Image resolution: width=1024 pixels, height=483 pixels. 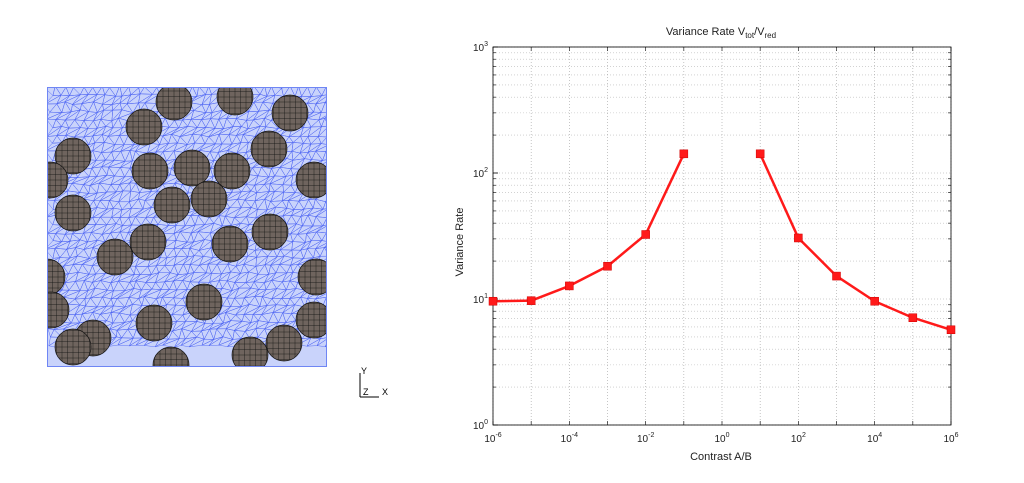 What do you see at coordinates (480, 425) in the screenshot?
I see `y-tick-label: 10⁰` at bounding box center [480, 425].